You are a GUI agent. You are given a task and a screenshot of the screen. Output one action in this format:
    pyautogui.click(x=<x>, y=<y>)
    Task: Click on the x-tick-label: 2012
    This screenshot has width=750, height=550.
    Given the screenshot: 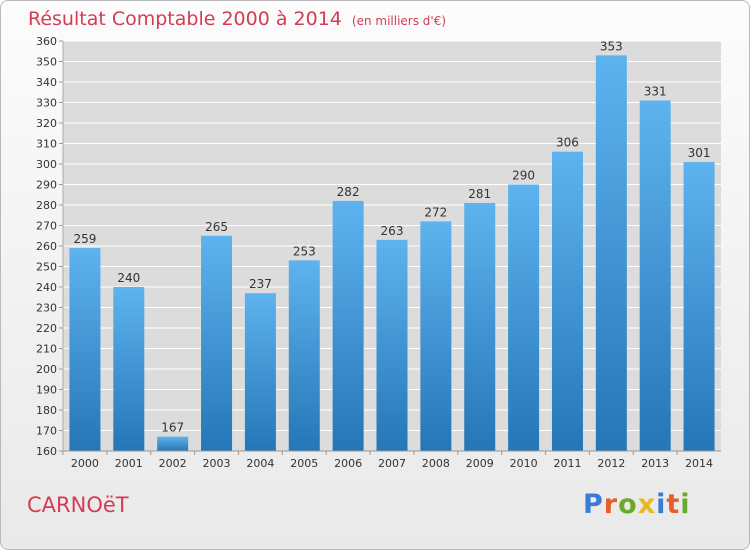 What is the action you would take?
    pyautogui.click(x=611, y=463)
    